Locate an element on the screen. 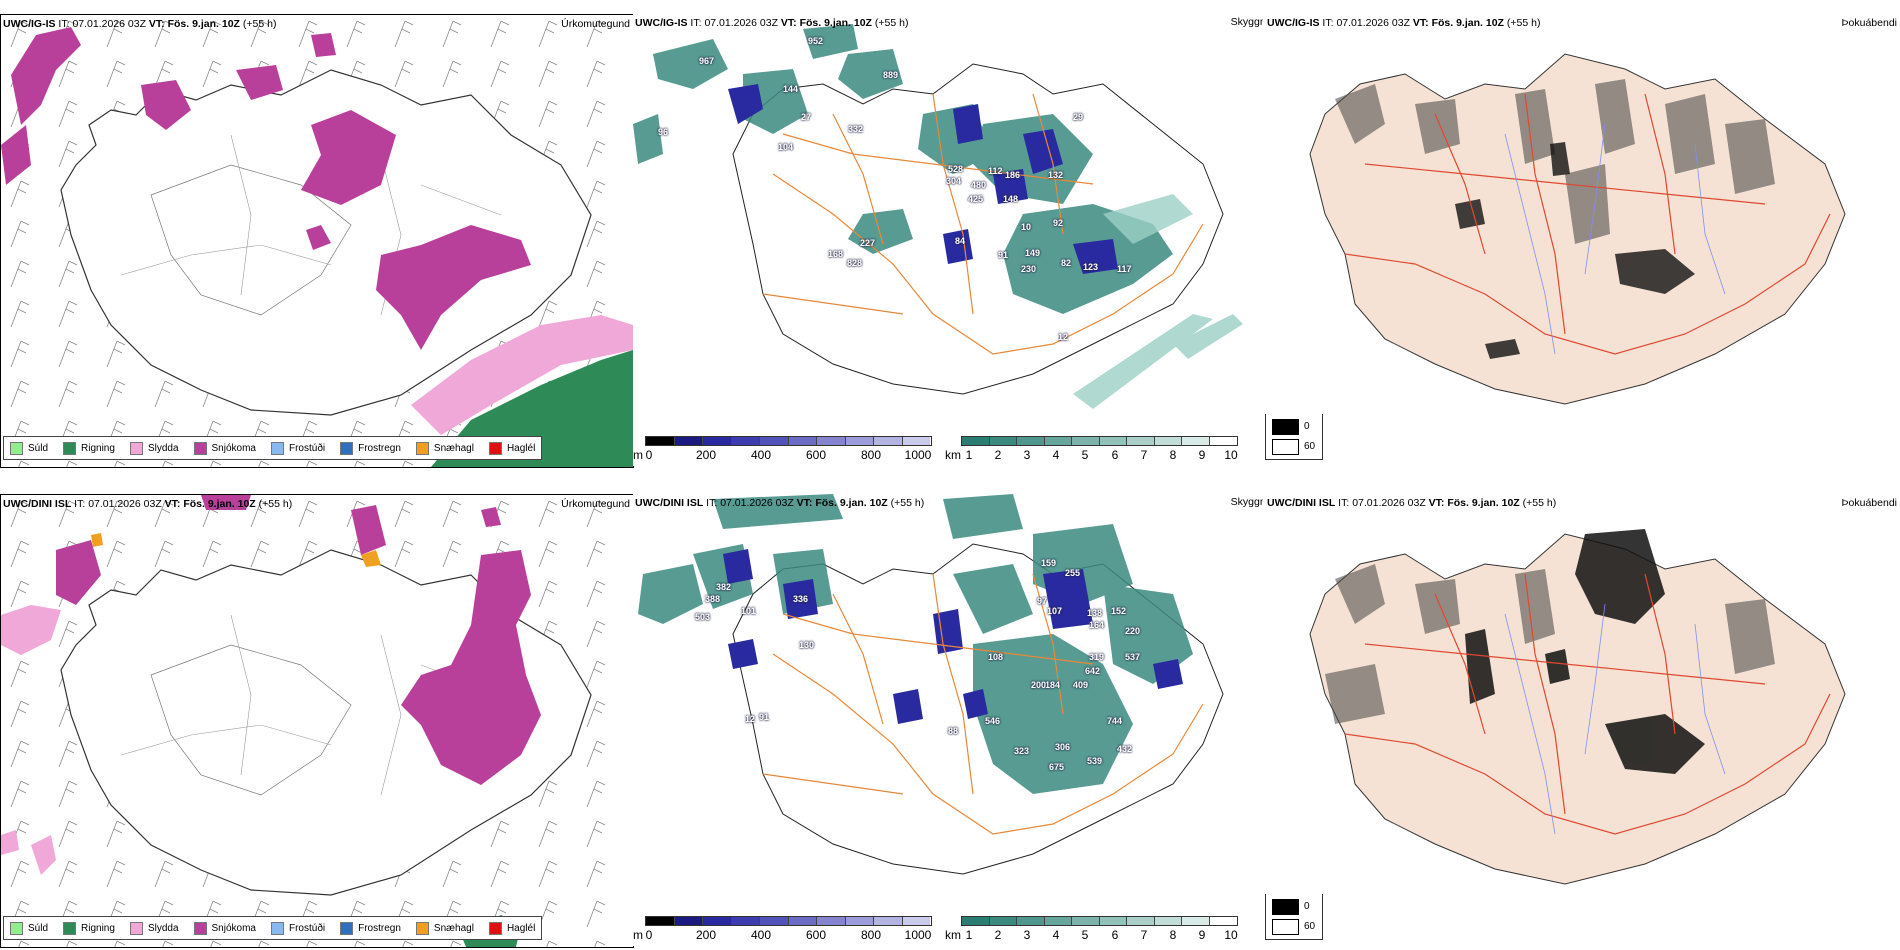 This screenshot has height=950, width=1900. rivers is located at coordinates (1615, 239).